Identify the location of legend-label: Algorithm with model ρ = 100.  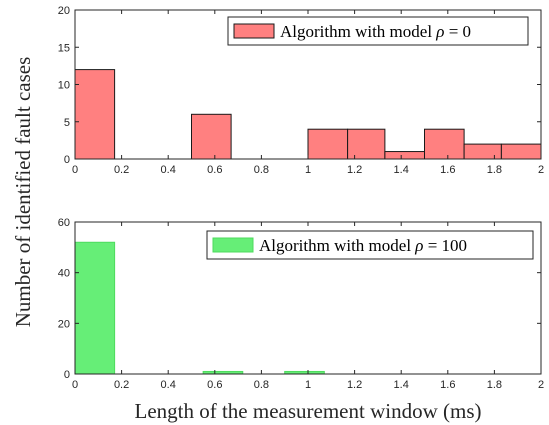
(363, 245).